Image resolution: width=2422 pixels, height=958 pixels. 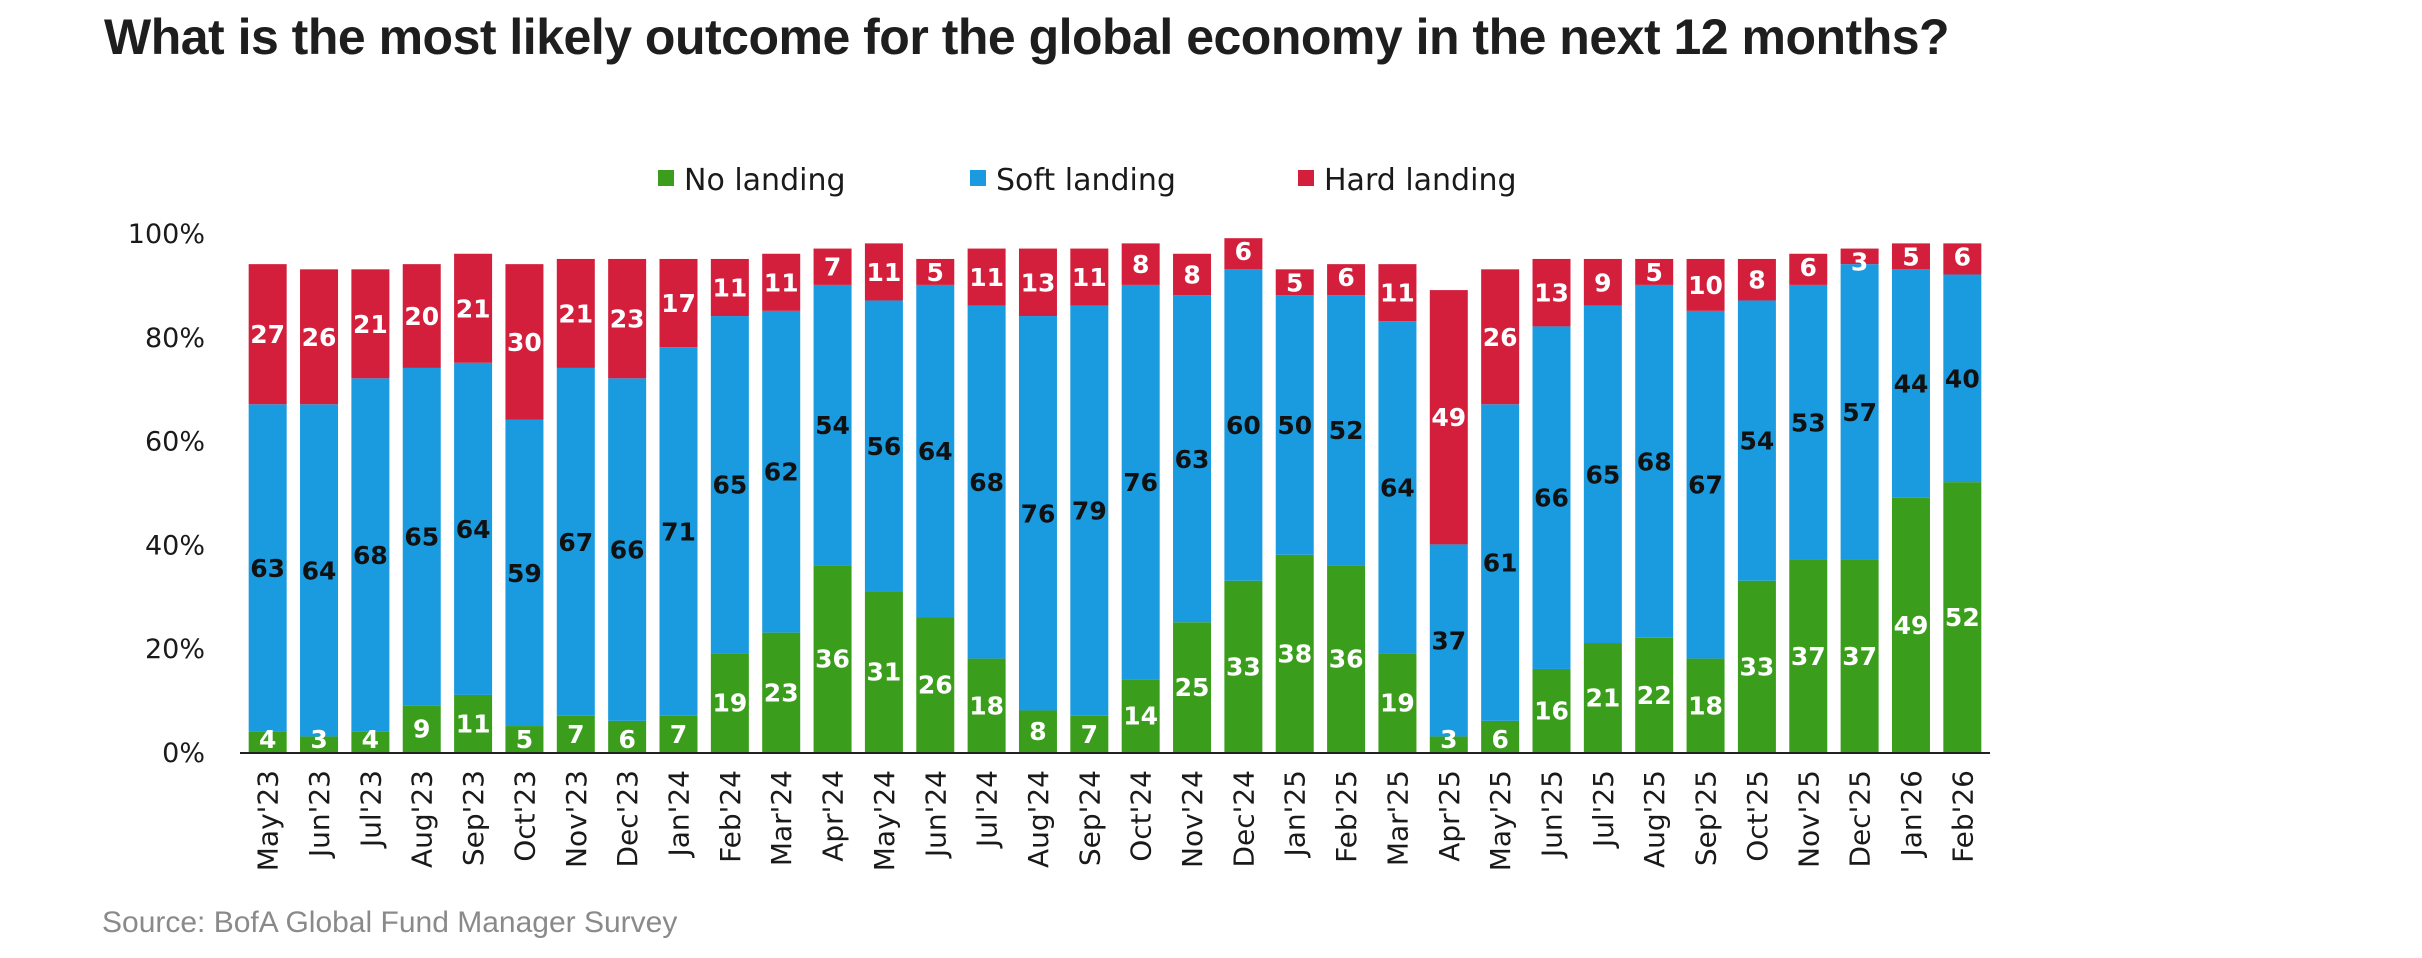 I want to click on x-tick-label: Feb'24, so click(x=730, y=816).